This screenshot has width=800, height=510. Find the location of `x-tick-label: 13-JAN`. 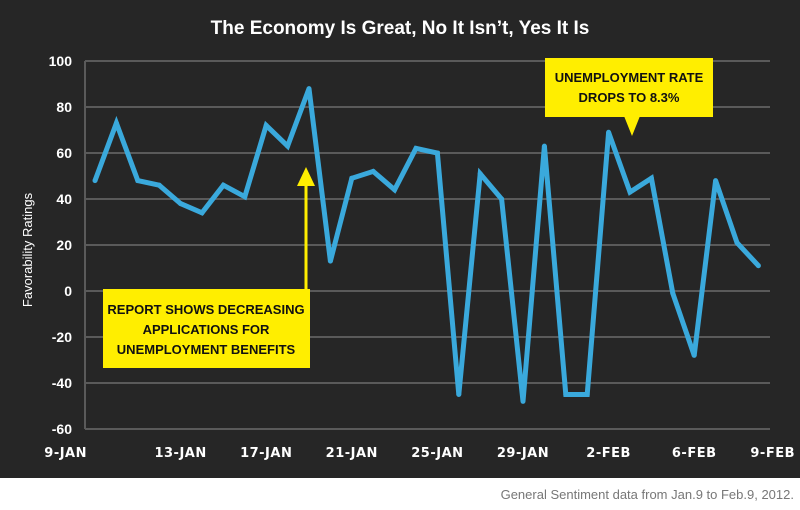

x-tick-label: 13-JAN is located at coordinates (180, 453).